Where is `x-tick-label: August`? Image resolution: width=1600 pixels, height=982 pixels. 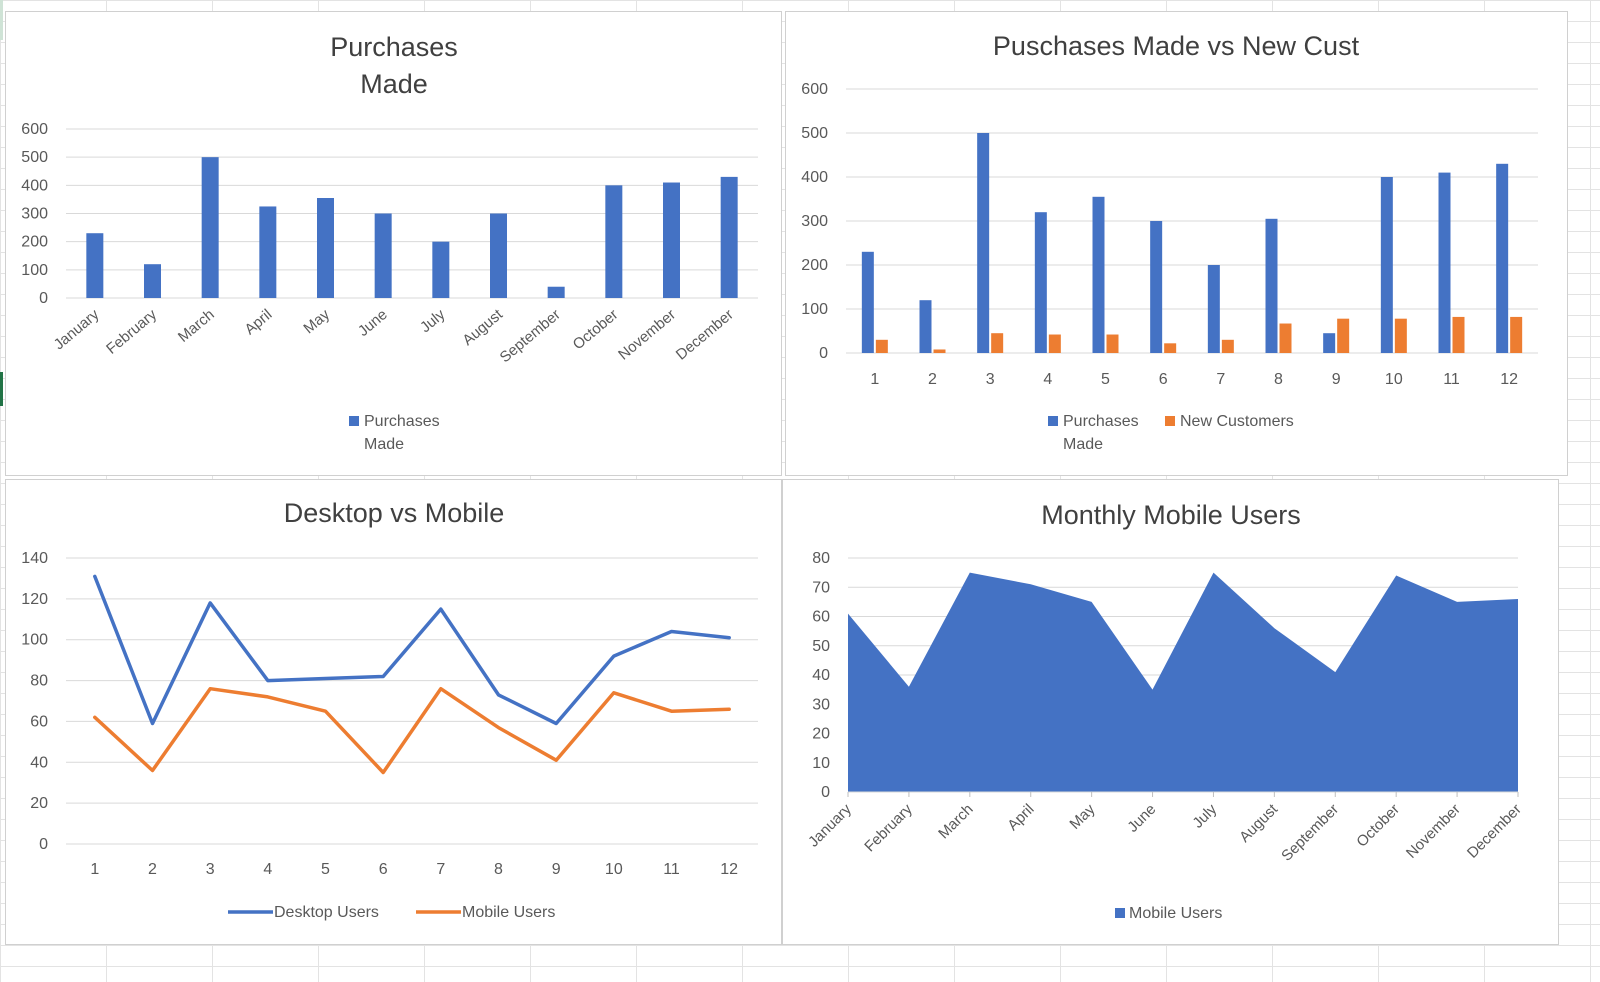
x-tick-label: August is located at coordinates (482, 328).